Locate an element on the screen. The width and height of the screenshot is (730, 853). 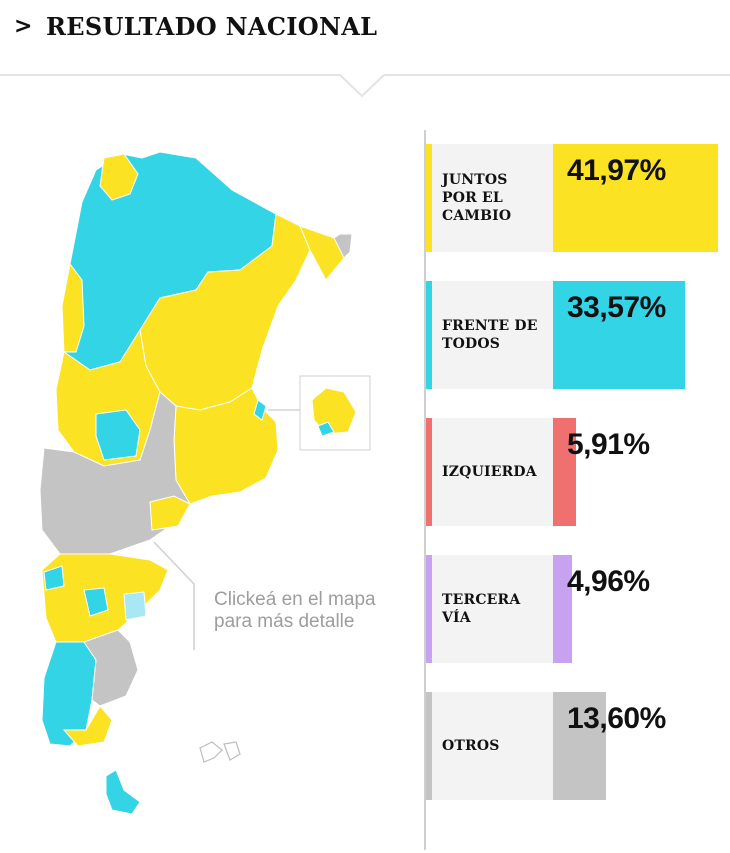
result-row-izquierda: IZQUIERDA 5,91% is located at coordinates (578, 472).